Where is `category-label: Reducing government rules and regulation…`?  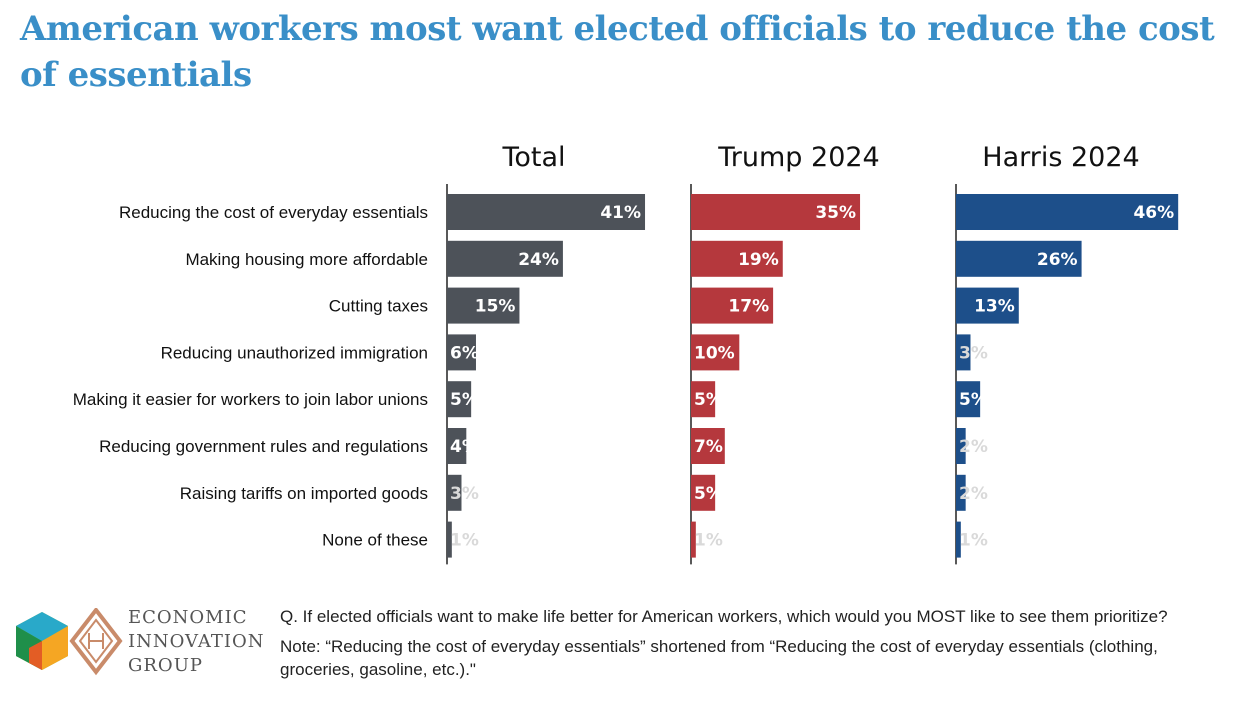
category-label: Reducing government rules and regulation… is located at coordinates (263, 446).